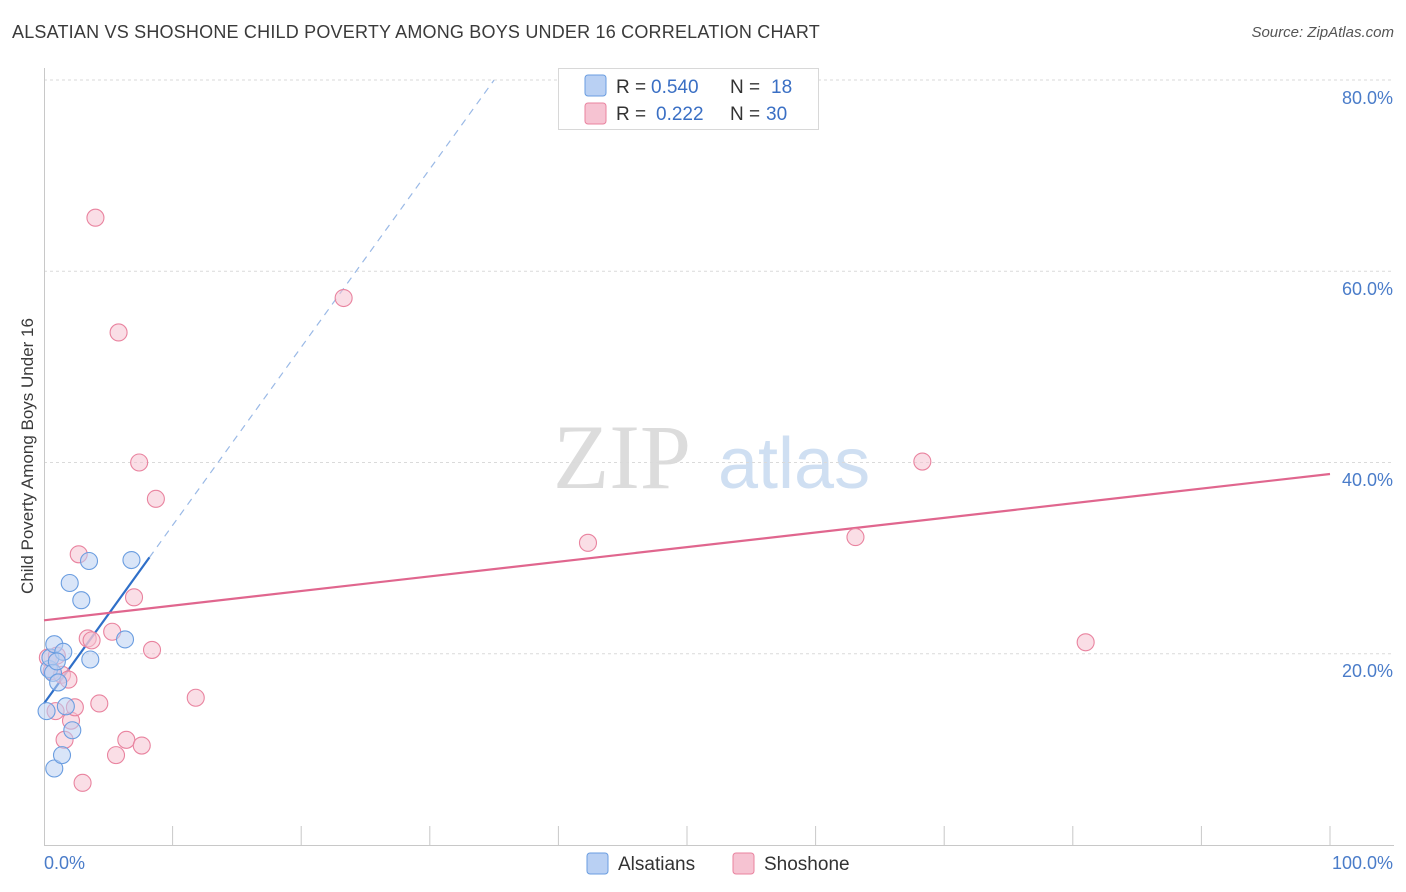  I want to click on legend-swatch-shoshone, so click(595, 113).